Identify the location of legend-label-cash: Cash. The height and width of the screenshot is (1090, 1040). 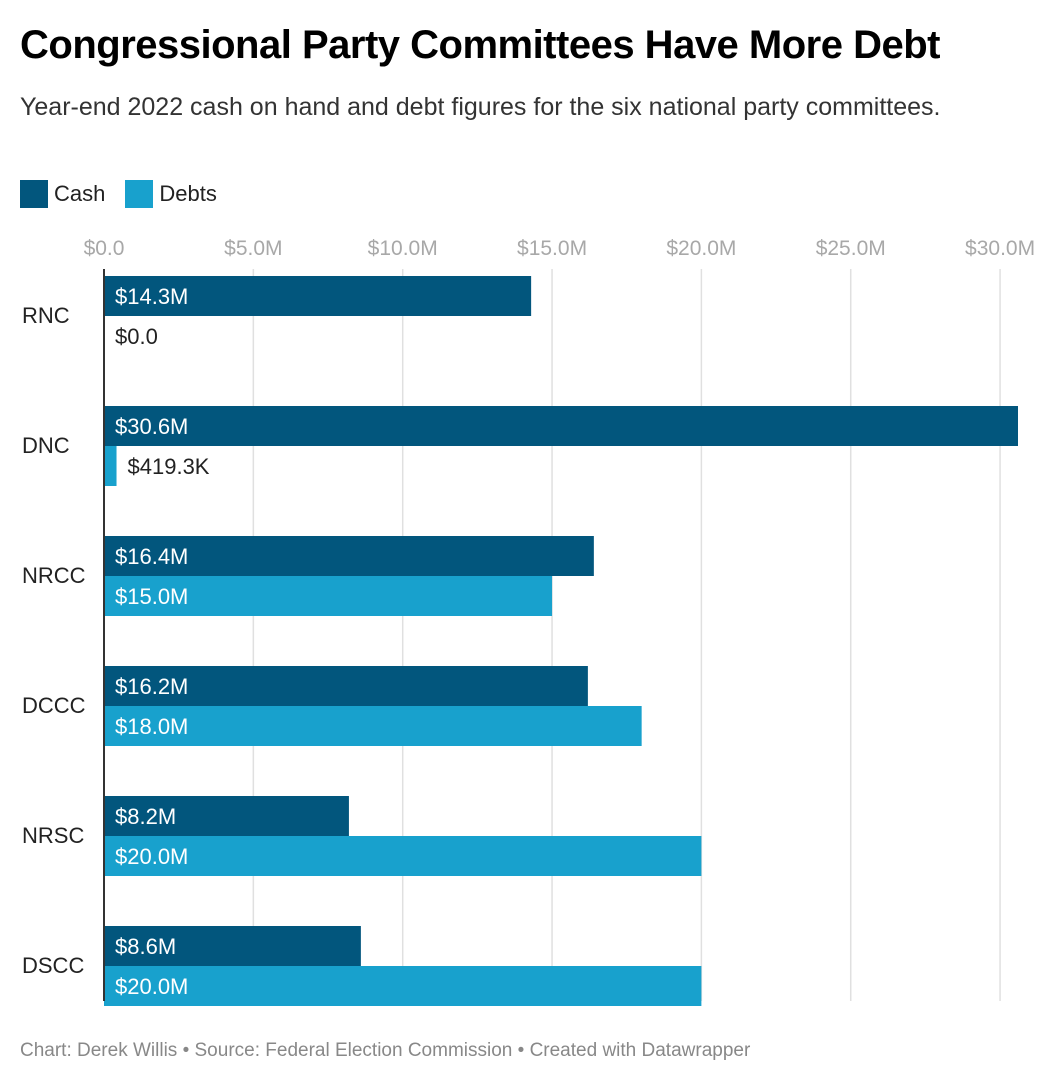
(80, 193).